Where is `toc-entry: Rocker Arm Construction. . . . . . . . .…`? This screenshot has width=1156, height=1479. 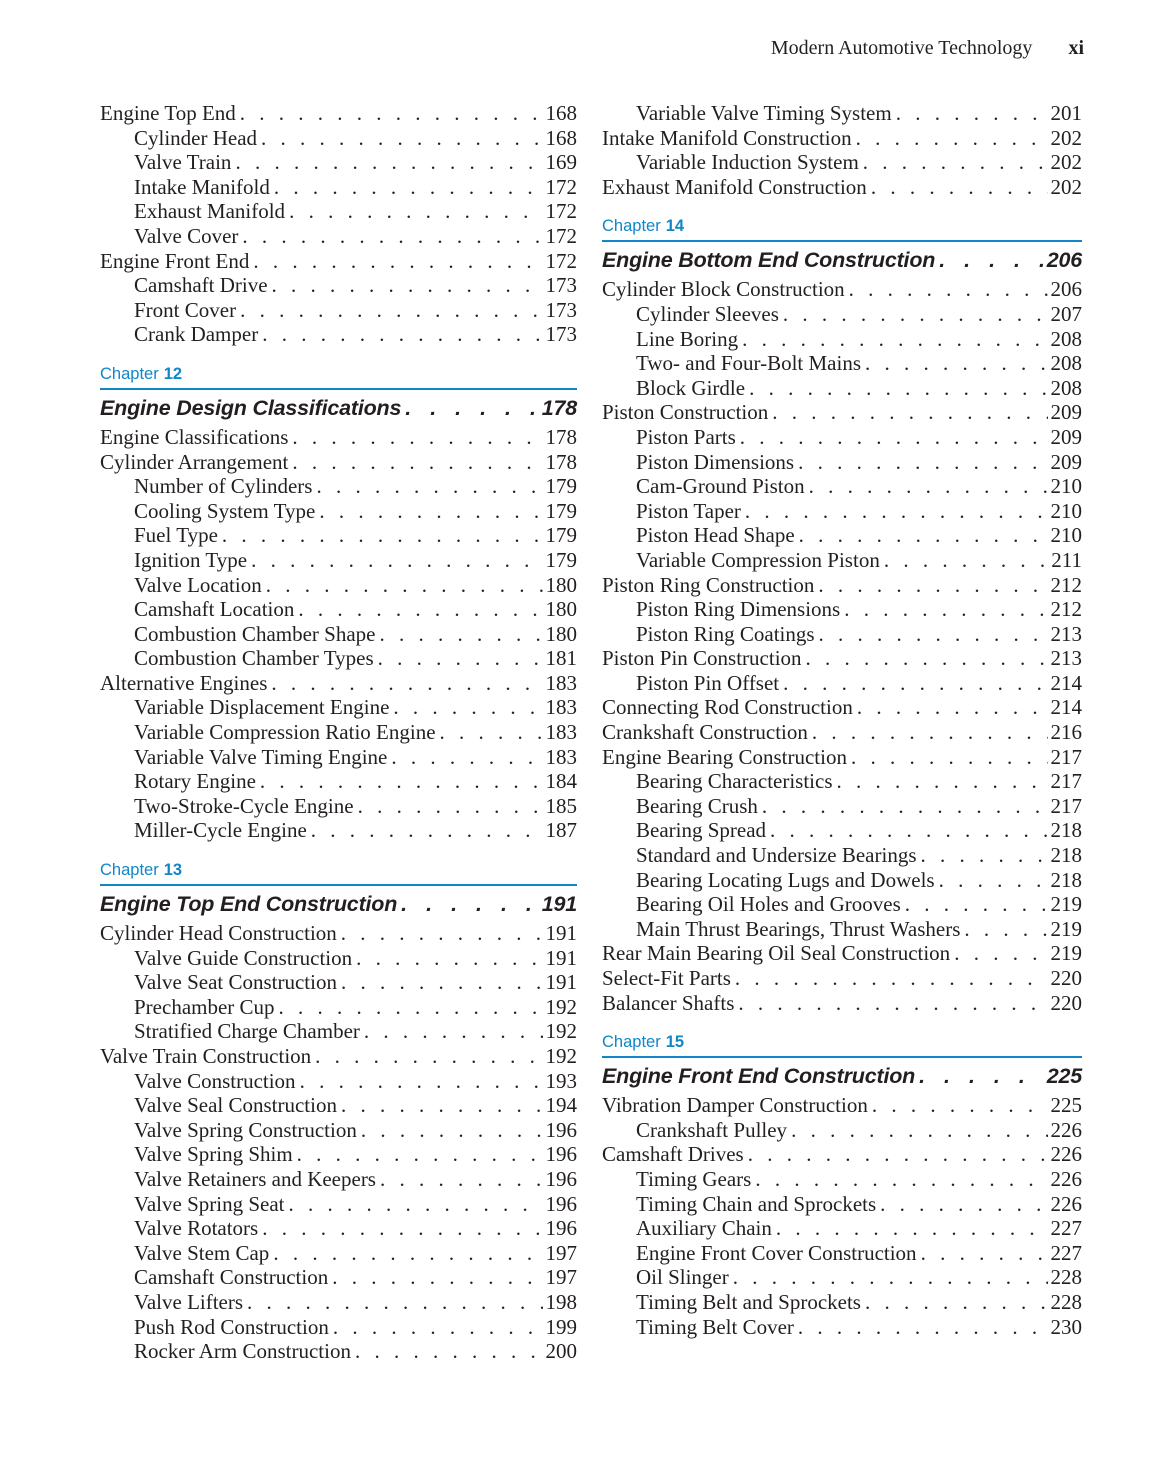
toc-entry: Rocker Arm Construction. . . . . . . . .… is located at coordinates (338, 1351).